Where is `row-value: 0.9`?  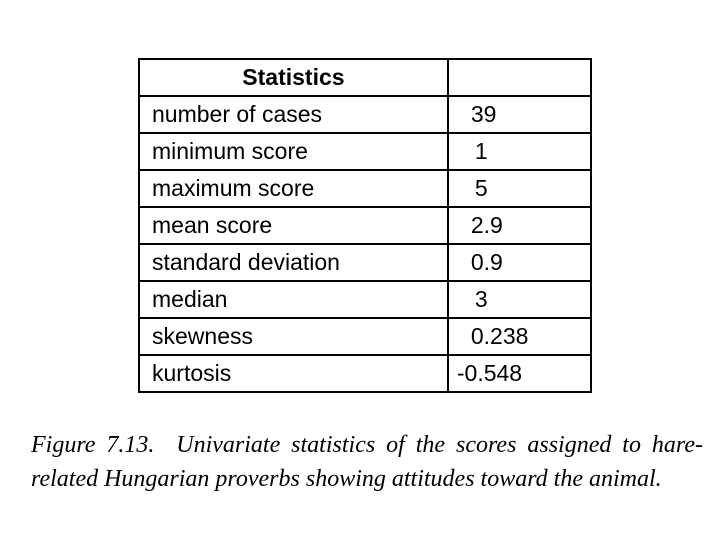 row-value: 0.9 is located at coordinates (519, 262).